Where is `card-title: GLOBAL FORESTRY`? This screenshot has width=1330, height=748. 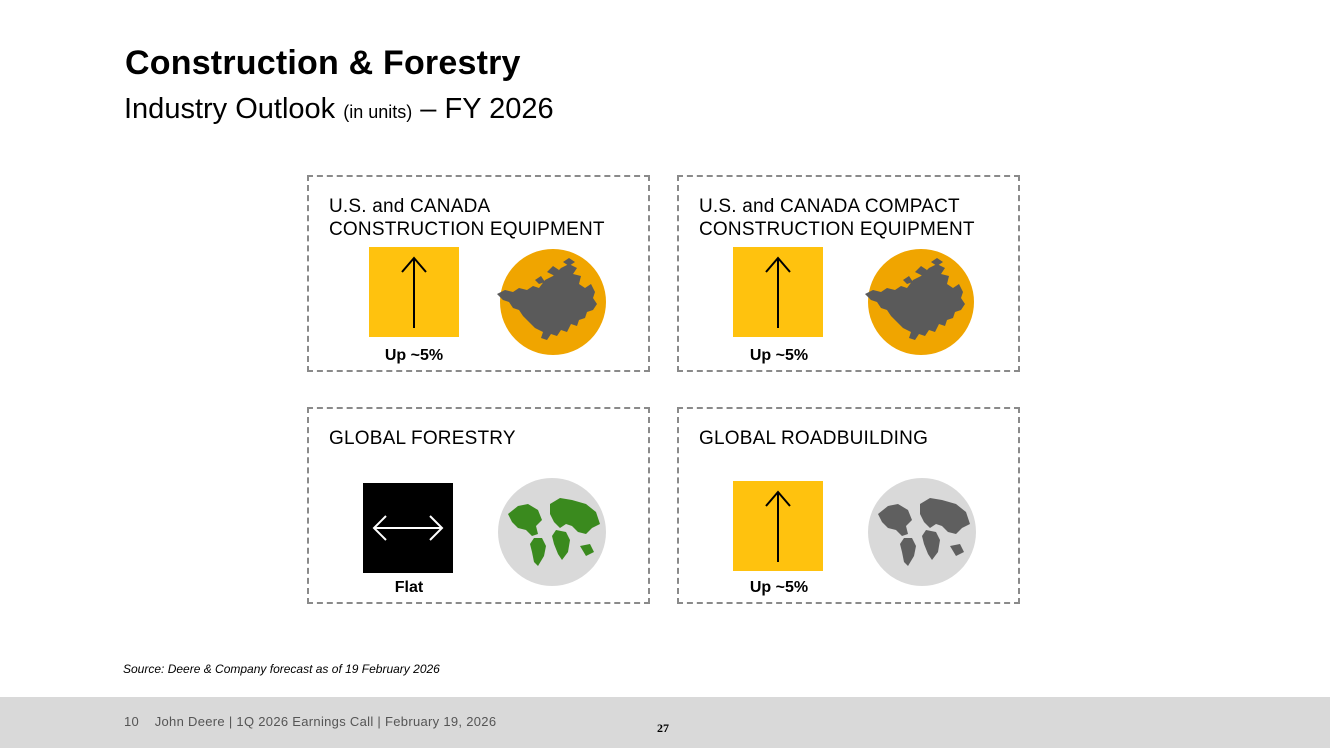 card-title: GLOBAL FORESTRY is located at coordinates (422, 438).